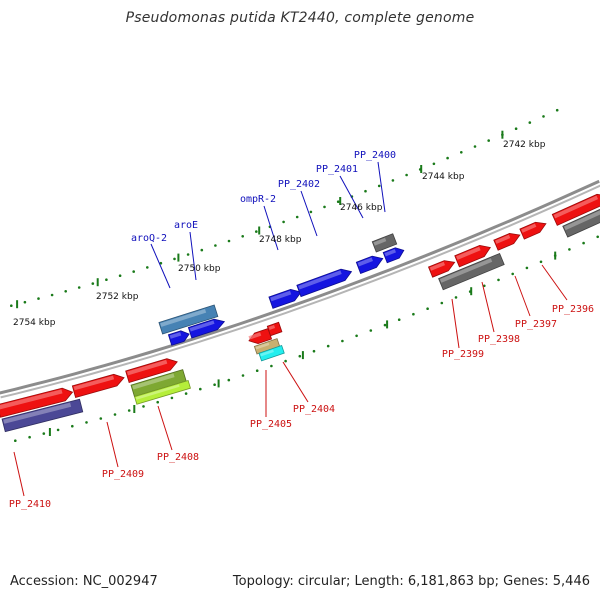 This screenshot has height=600, width=600. What do you see at coordinates (314, 409) in the screenshot?
I see `label-PP_2404: PP_2404` at bounding box center [314, 409].